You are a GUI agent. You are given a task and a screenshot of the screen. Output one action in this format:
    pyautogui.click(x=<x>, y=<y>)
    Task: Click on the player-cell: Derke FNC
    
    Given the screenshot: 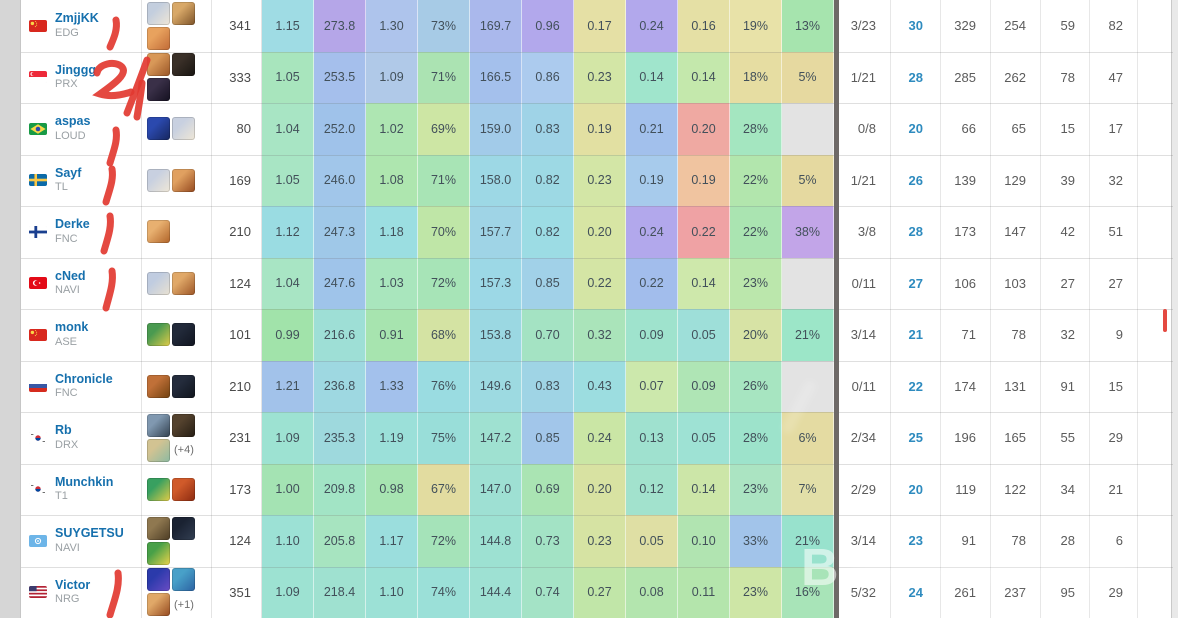 What is the action you would take?
    pyautogui.click(x=81, y=232)
    